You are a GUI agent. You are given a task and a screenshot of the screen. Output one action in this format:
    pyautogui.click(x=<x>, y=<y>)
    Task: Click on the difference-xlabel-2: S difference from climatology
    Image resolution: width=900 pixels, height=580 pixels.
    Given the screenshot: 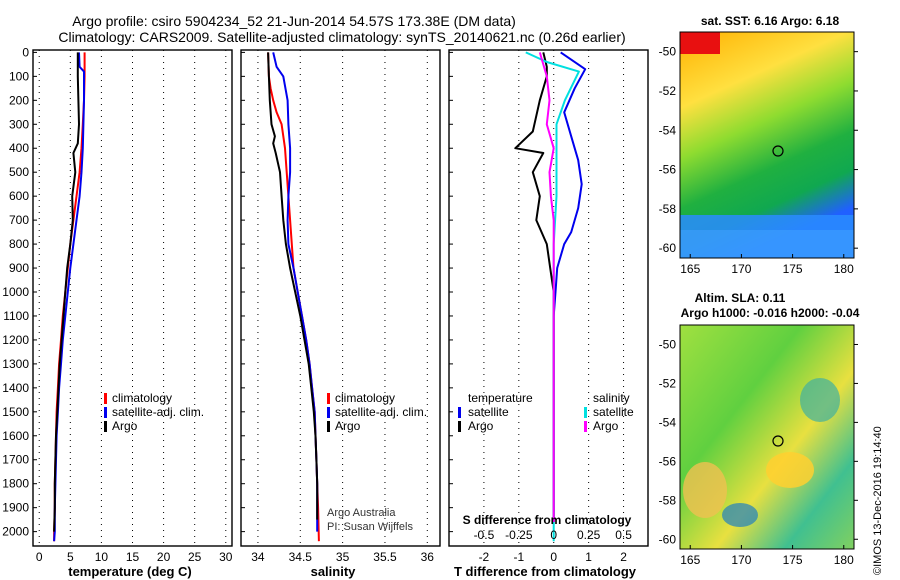 What is the action you would take?
    pyautogui.click(x=547, y=520)
    